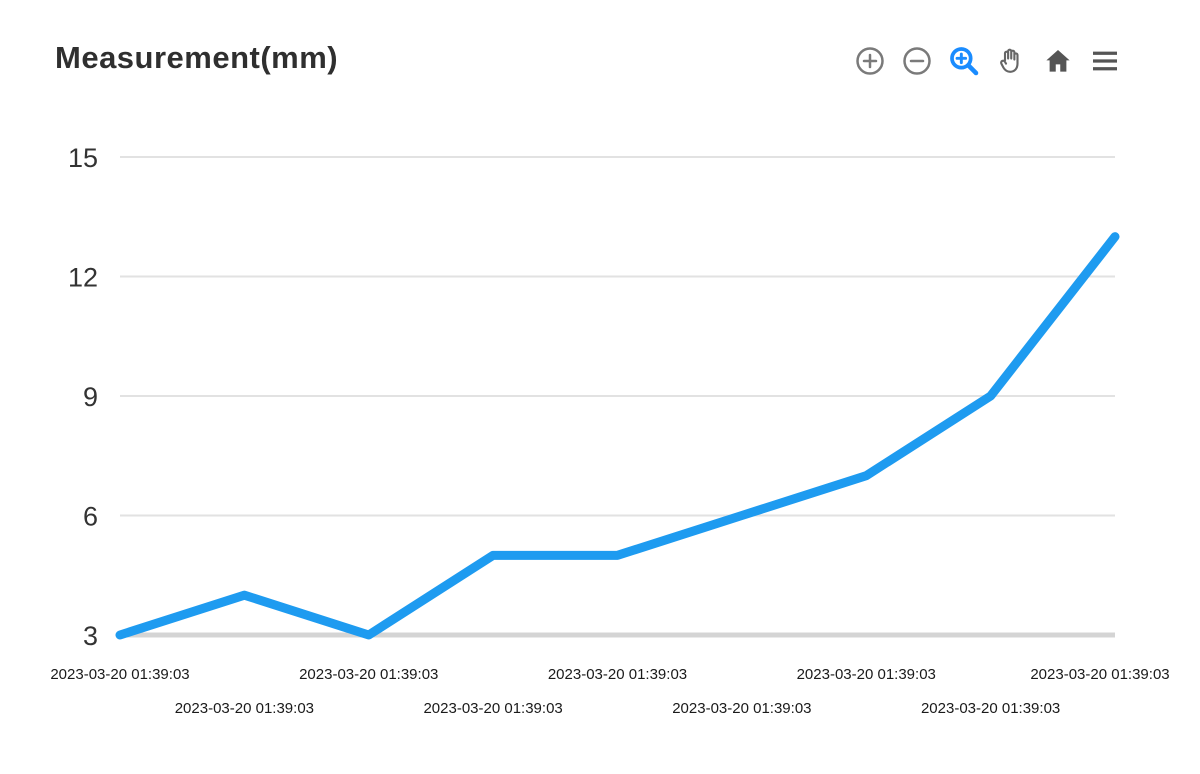  I want to click on svg-text: 15, so click(83, 158).